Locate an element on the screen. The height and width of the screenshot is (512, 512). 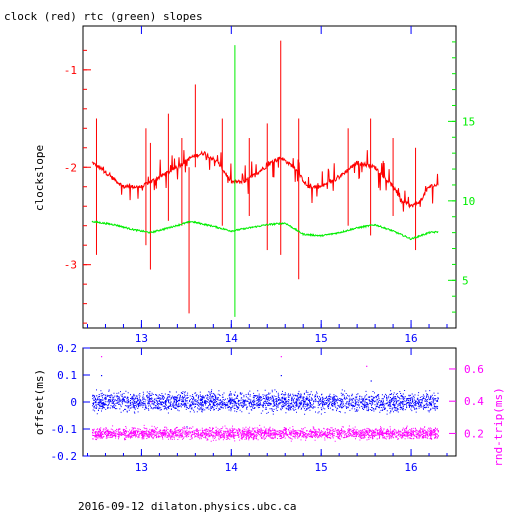
top-x-tick-label: 15 is located at coordinates (321, 338).